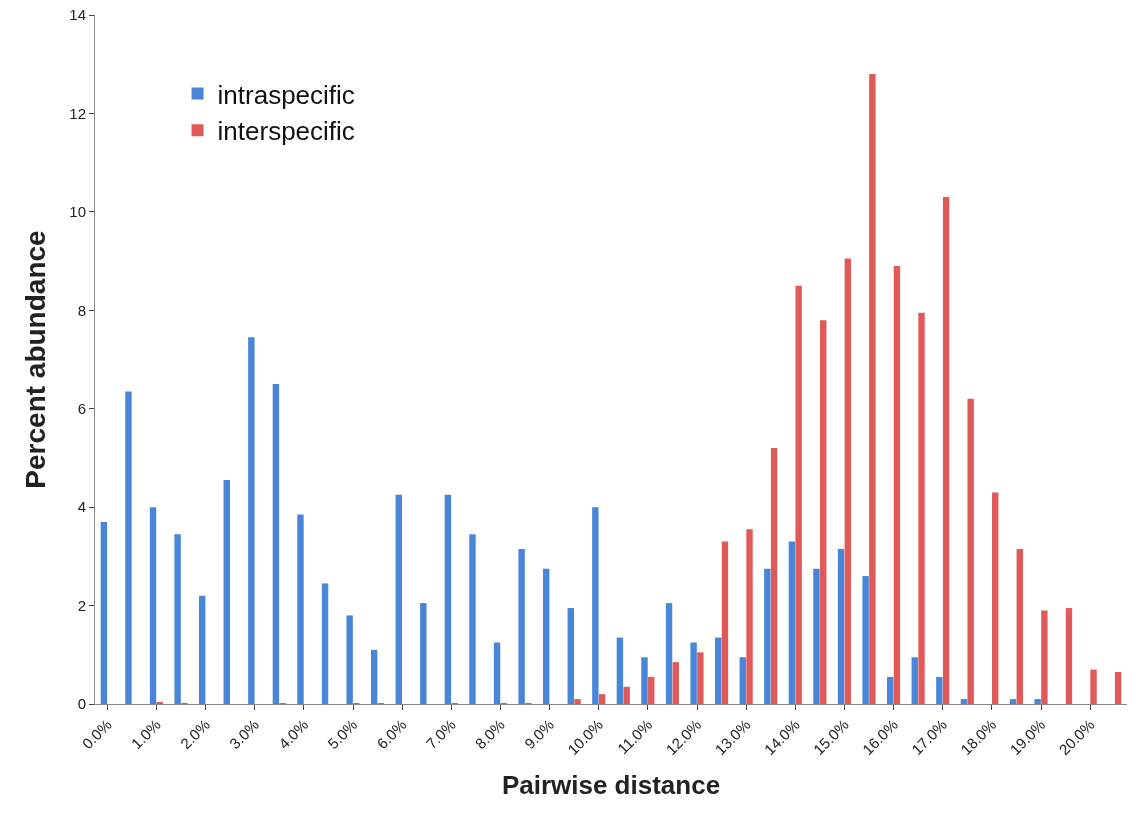  Describe the element at coordinates (81, 408) in the screenshot. I see `y-tick-label: 6` at that location.